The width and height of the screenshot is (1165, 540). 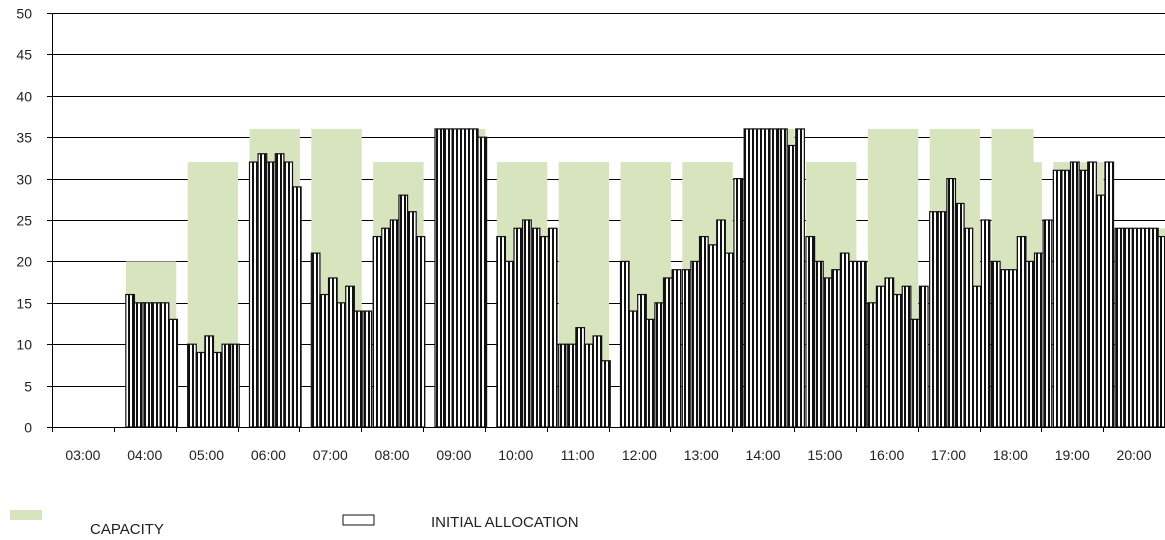 I want to click on x-tick-label-1100: 11:00, so click(x=578, y=455).